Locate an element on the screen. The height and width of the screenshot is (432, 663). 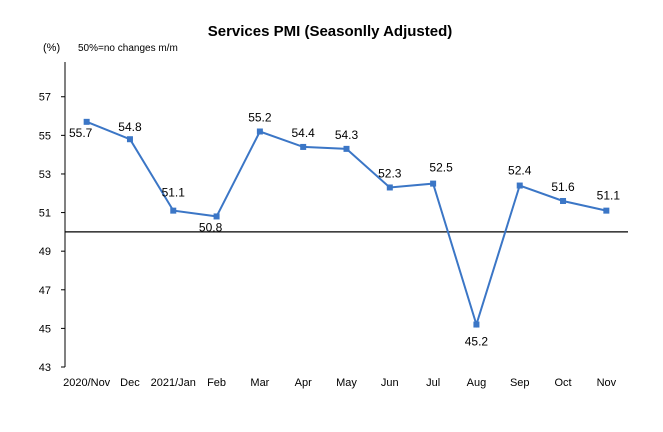
y-tick-label: 47 is located at coordinates (45, 291).